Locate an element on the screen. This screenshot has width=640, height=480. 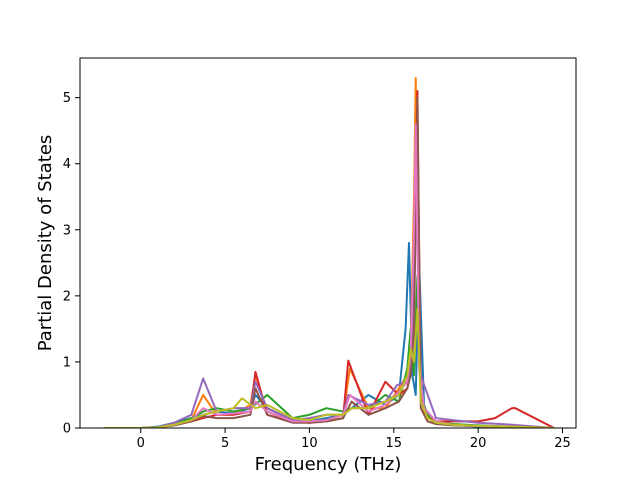
y-tick-label: 1 is located at coordinates (67, 362).